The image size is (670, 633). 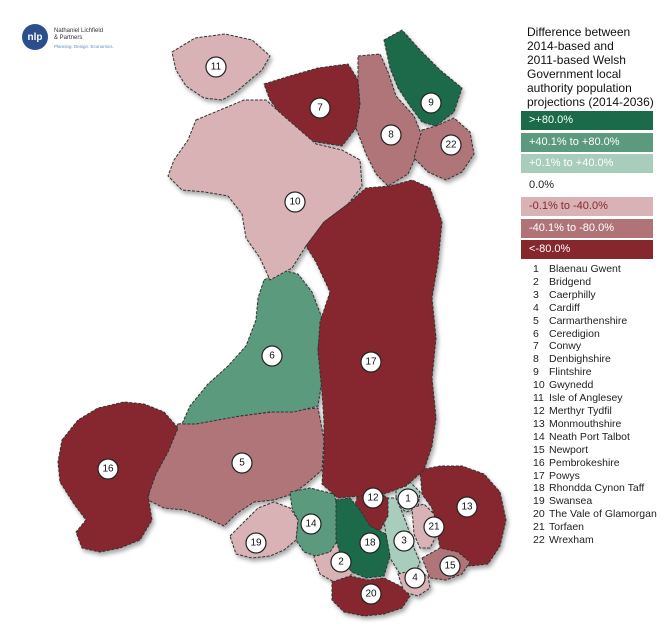 I want to click on area-name: Flintshire, so click(x=570, y=372).